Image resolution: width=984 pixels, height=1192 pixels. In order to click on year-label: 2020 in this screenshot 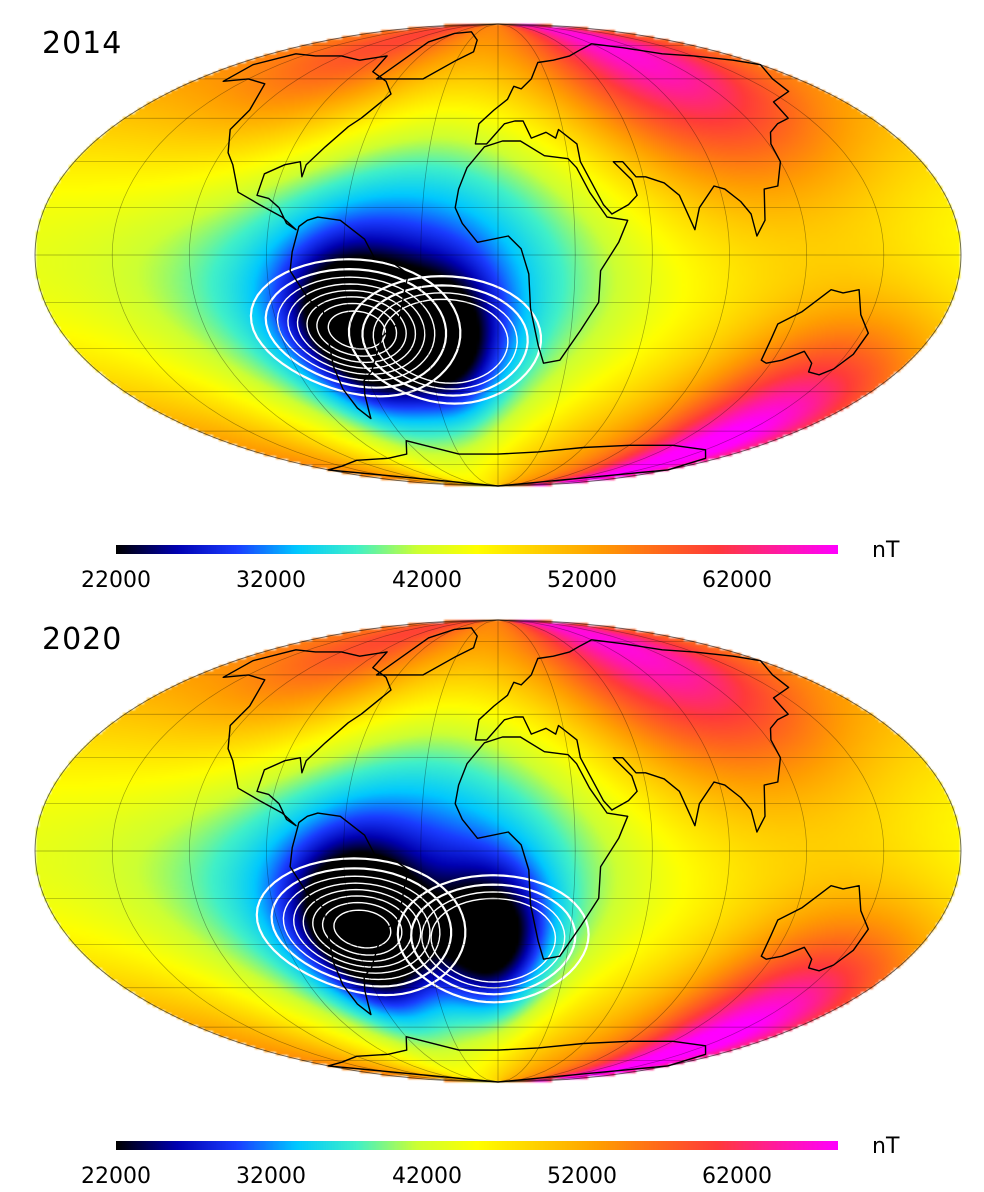, I will do `click(82, 639)`.